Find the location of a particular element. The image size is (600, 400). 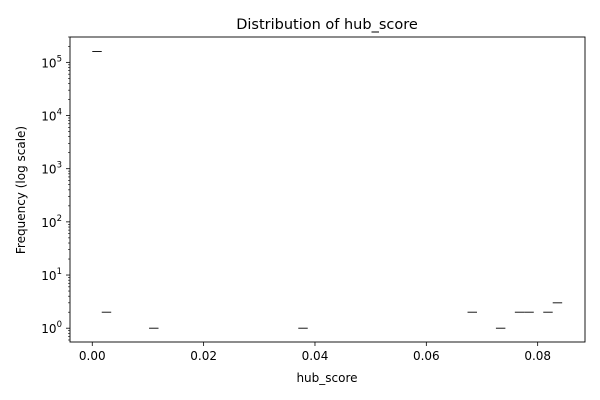

y-tick-label: 10² is located at coordinates (51, 222).